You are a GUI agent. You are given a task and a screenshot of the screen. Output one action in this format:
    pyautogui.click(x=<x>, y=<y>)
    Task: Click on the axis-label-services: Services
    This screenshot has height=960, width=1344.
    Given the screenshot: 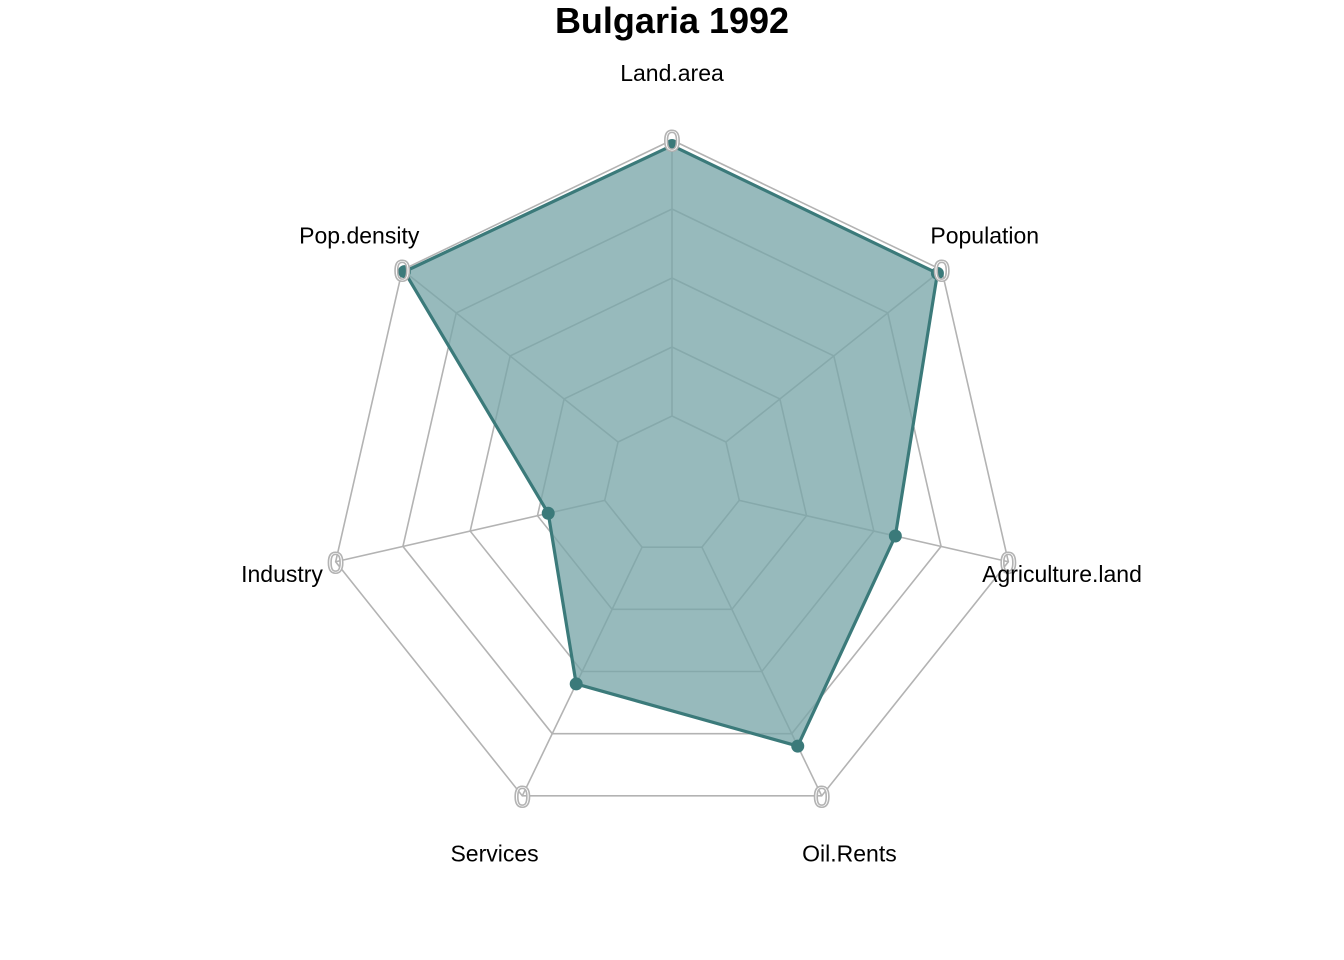 What is the action you would take?
    pyautogui.click(x=494, y=853)
    